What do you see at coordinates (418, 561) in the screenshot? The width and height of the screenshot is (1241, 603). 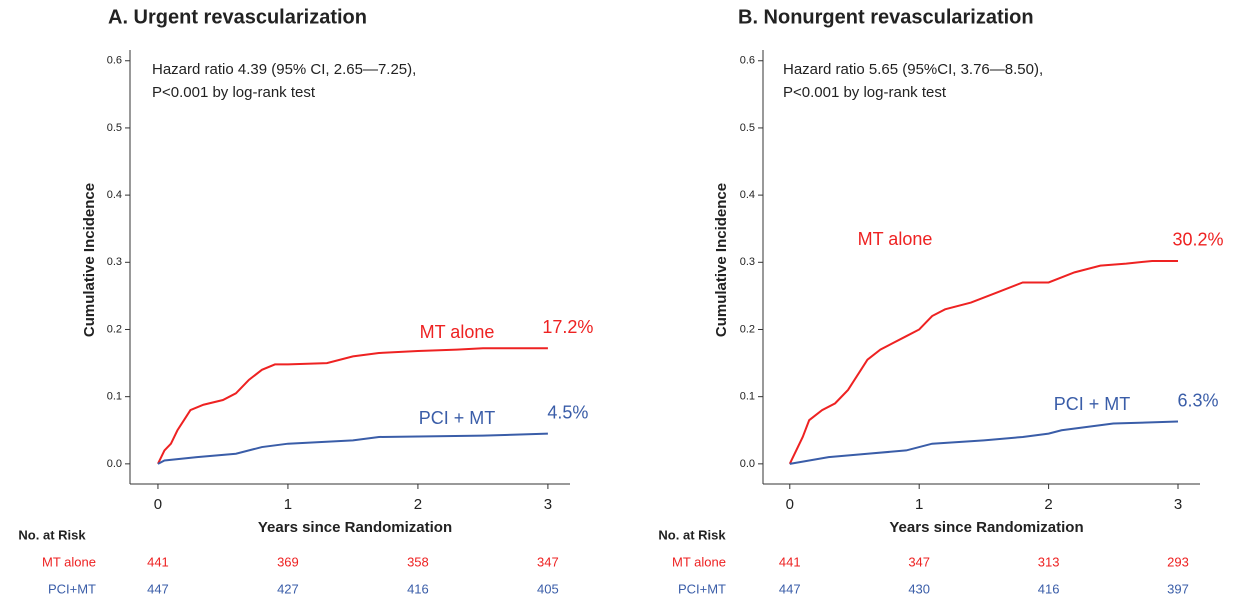 I see `risk-value: 358` at bounding box center [418, 561].